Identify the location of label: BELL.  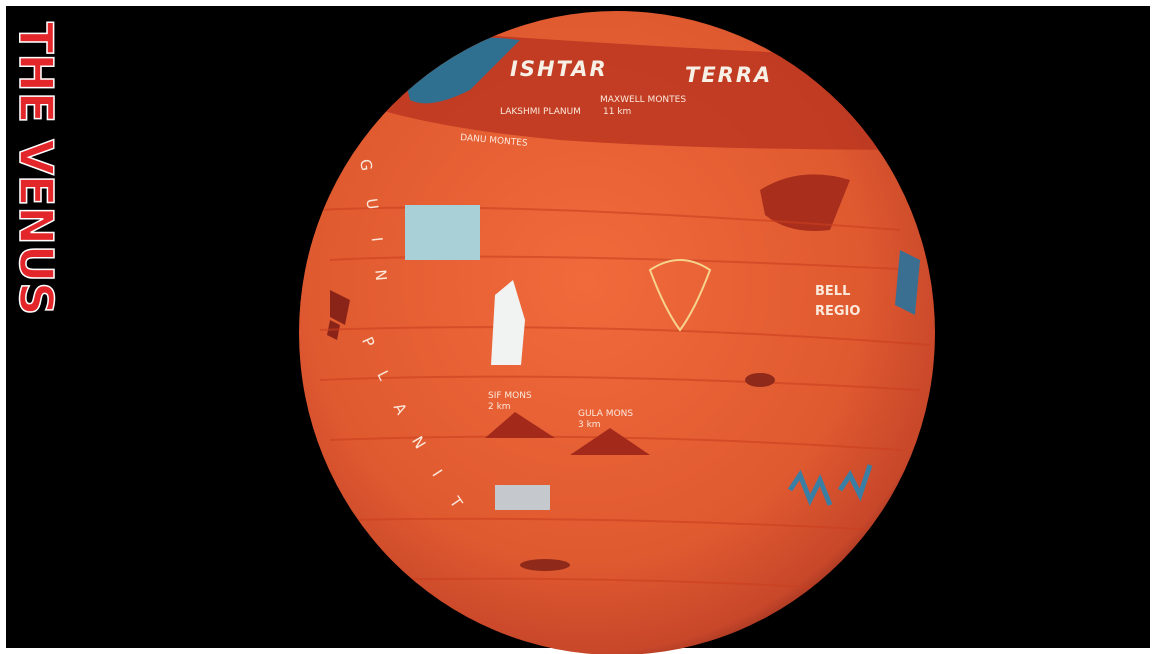
(832, 291).